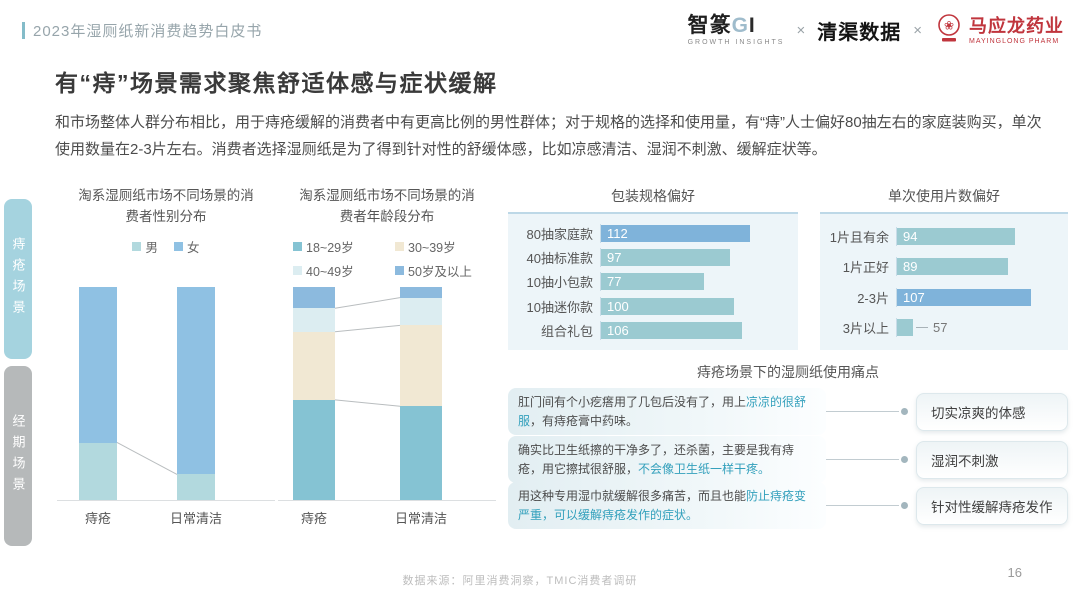 The height and width of the screenshot is (608, 1080). What do you see at coordinates (905, 328) in the screenshot?
I see `hbar-bar` at bounding box center [905, 328].